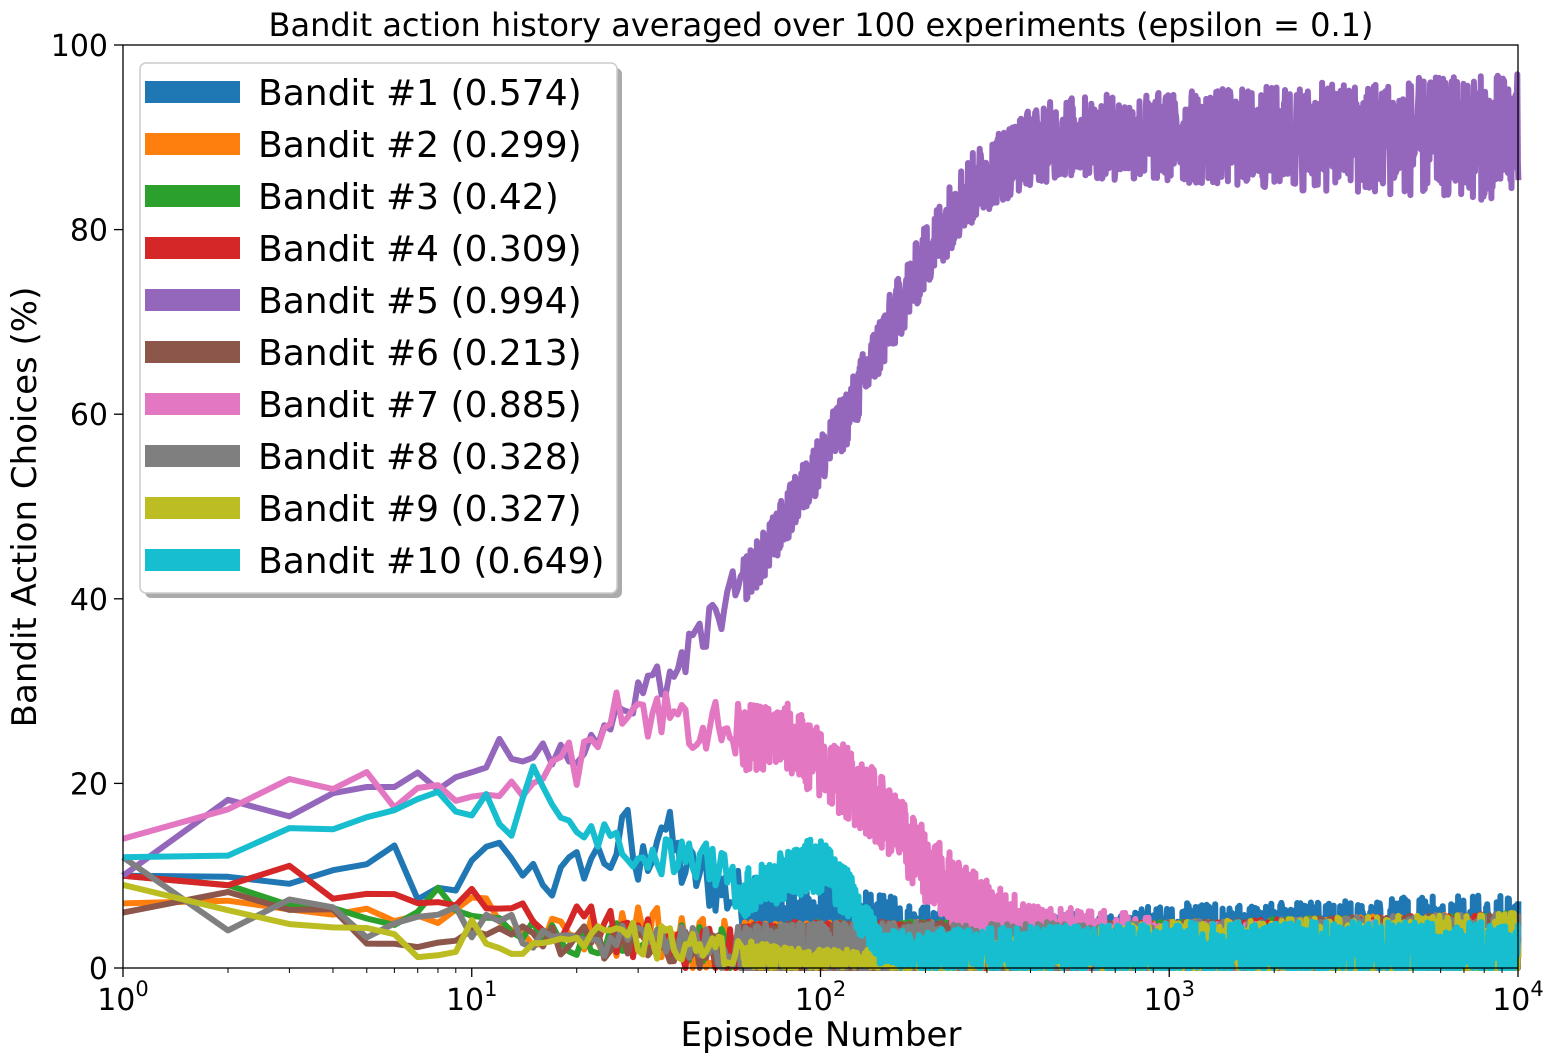 This screenshot has height=1063, width=1557. What do you see at coordinates (420, 93) in the screenshot?
I see `legend-label-1: Bandit #1 (0.574)` at bounding box center [420, 93].